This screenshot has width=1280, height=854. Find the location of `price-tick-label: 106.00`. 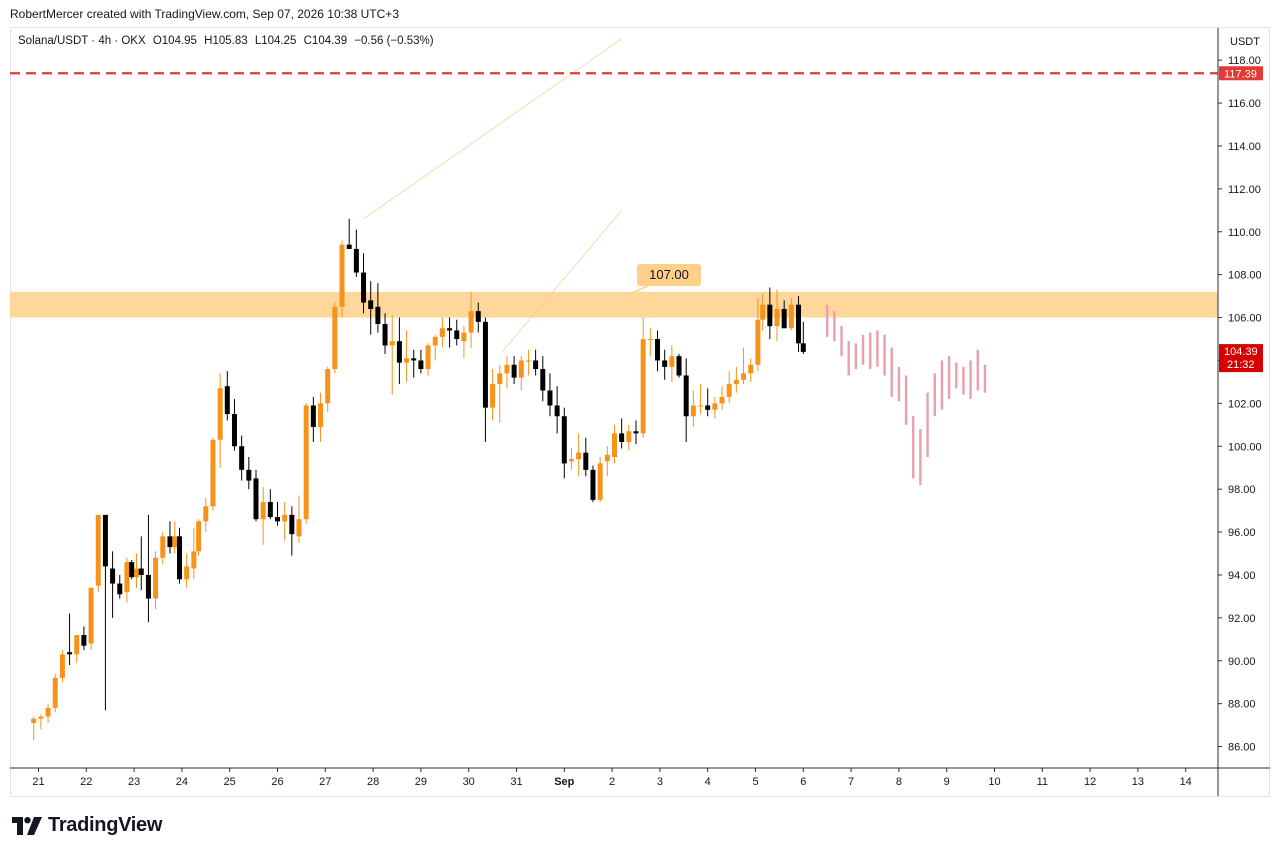

price-tick-label: 106.00 is located at coordinates (1245, 319).